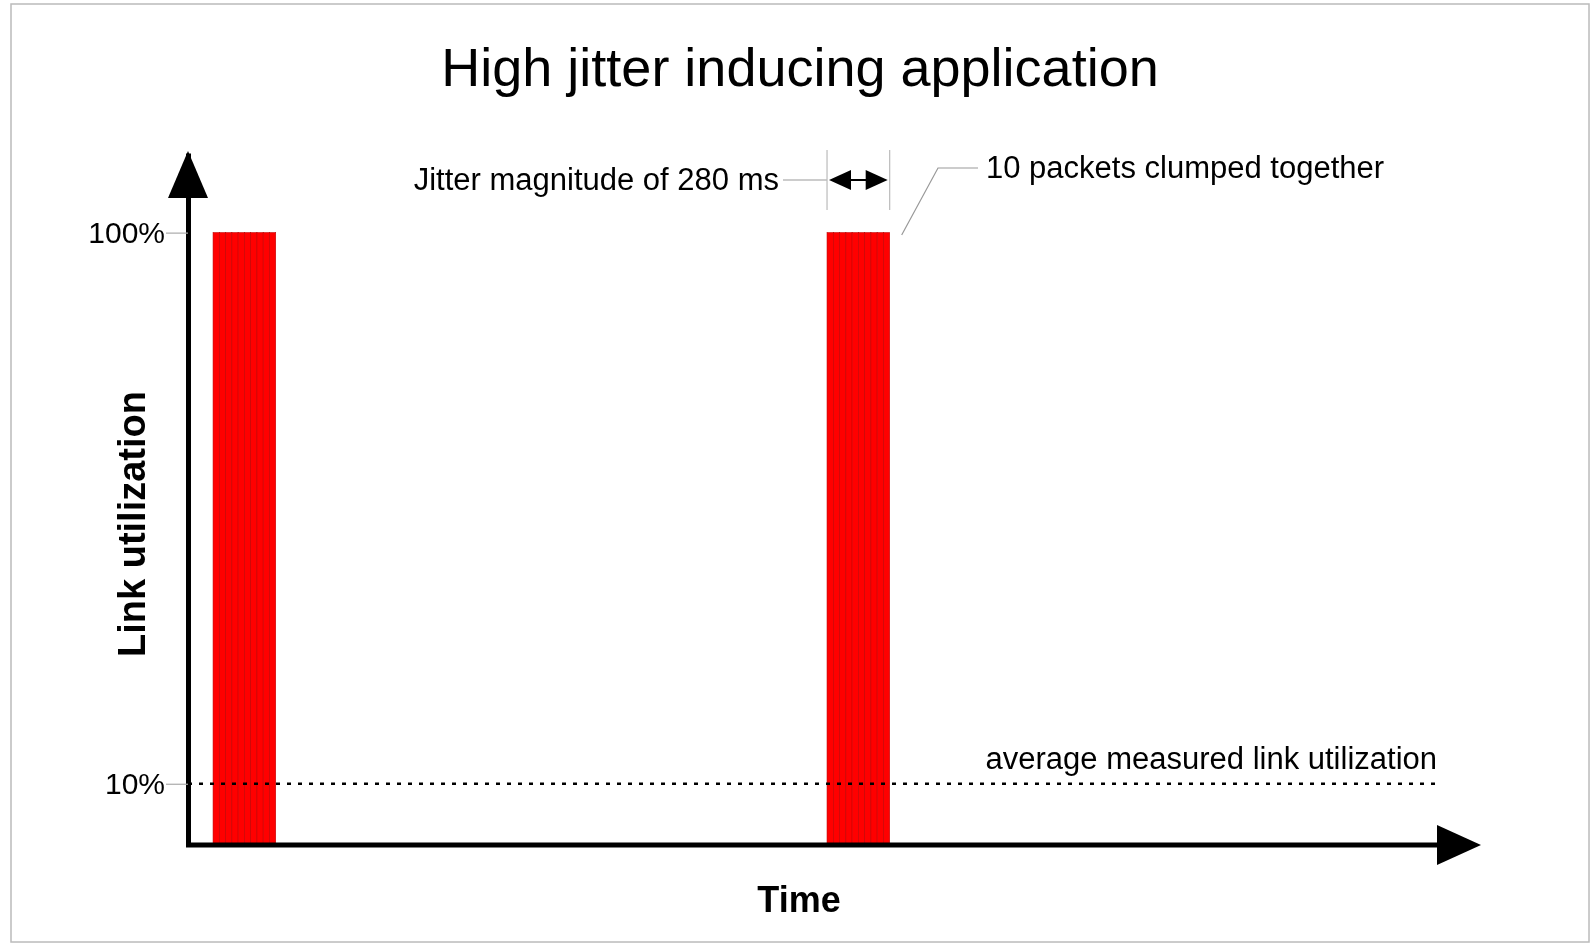  What do you see at coordinates (799, 899) in the screenshot?
I see `x-axis-title: Time` at bounding box center [799, 899].